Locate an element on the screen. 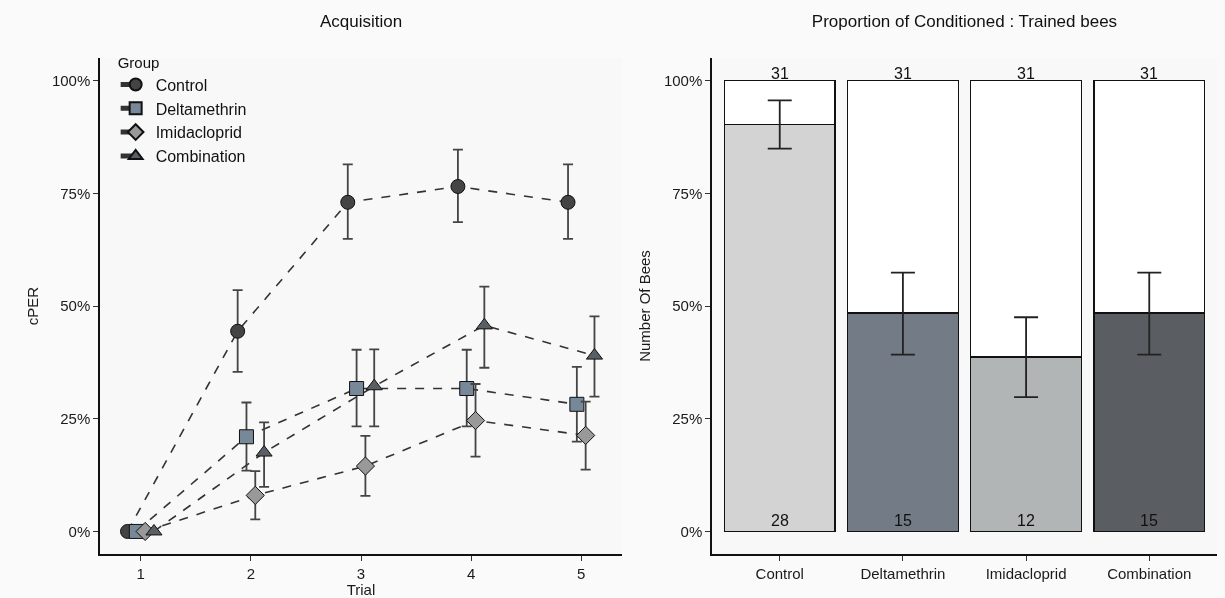 This screenshot has height=598, width=1225. annotation: 12 is located at coordinates (1026, 520).